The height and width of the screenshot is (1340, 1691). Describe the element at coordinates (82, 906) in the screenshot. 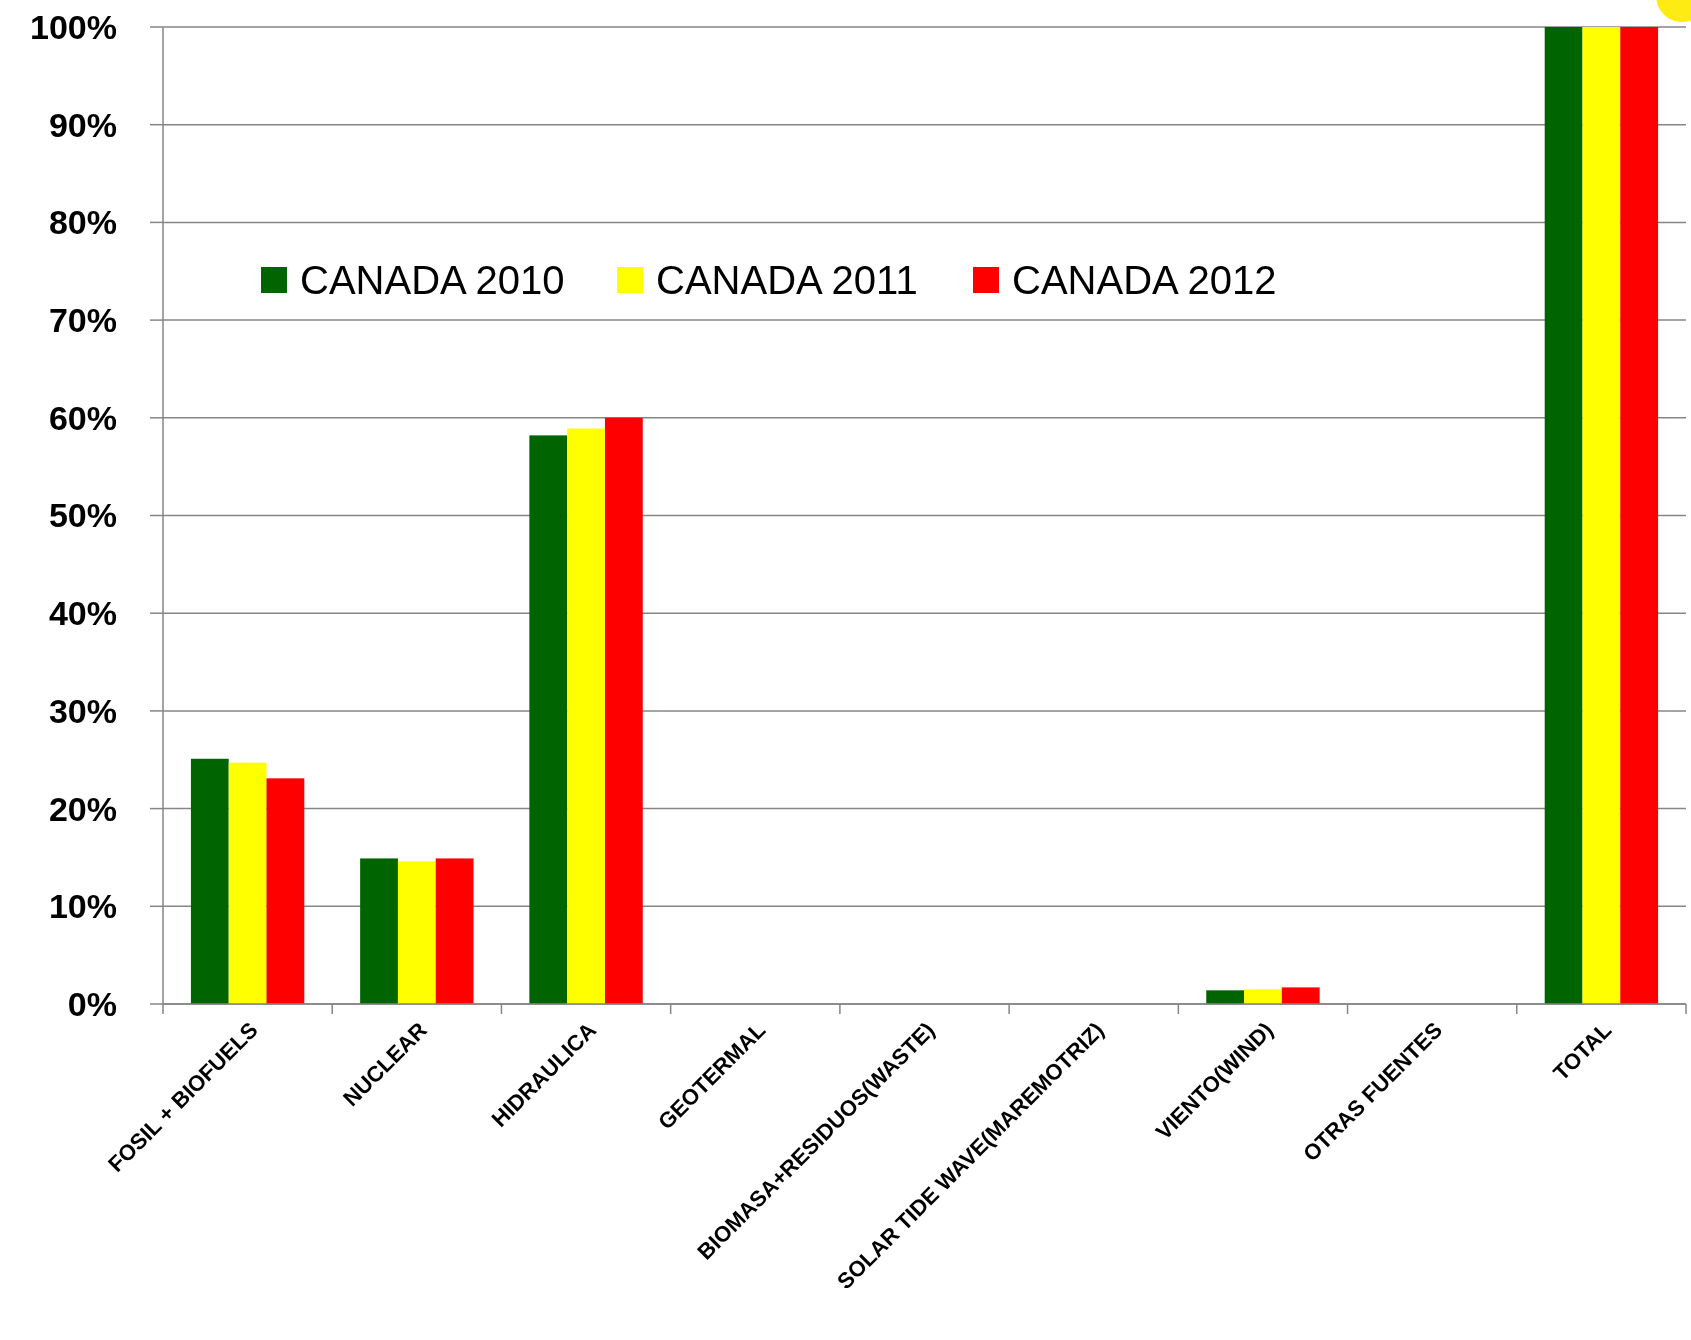

I see `y-tick-label: 10%` at that location.